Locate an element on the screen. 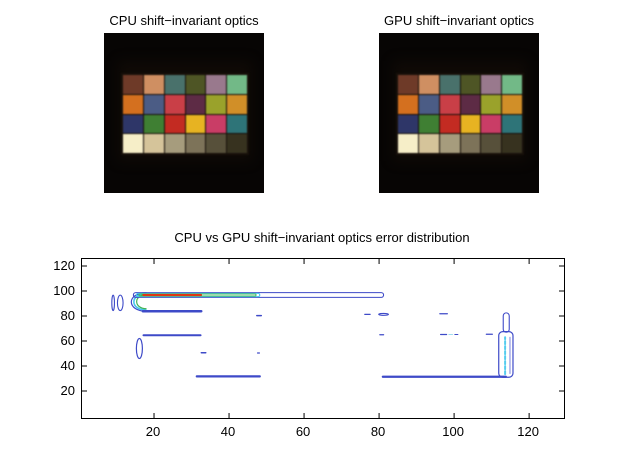 This screenshot has width=622, height=468. y-tick-label: 20 is located at coordinates (67, 390).